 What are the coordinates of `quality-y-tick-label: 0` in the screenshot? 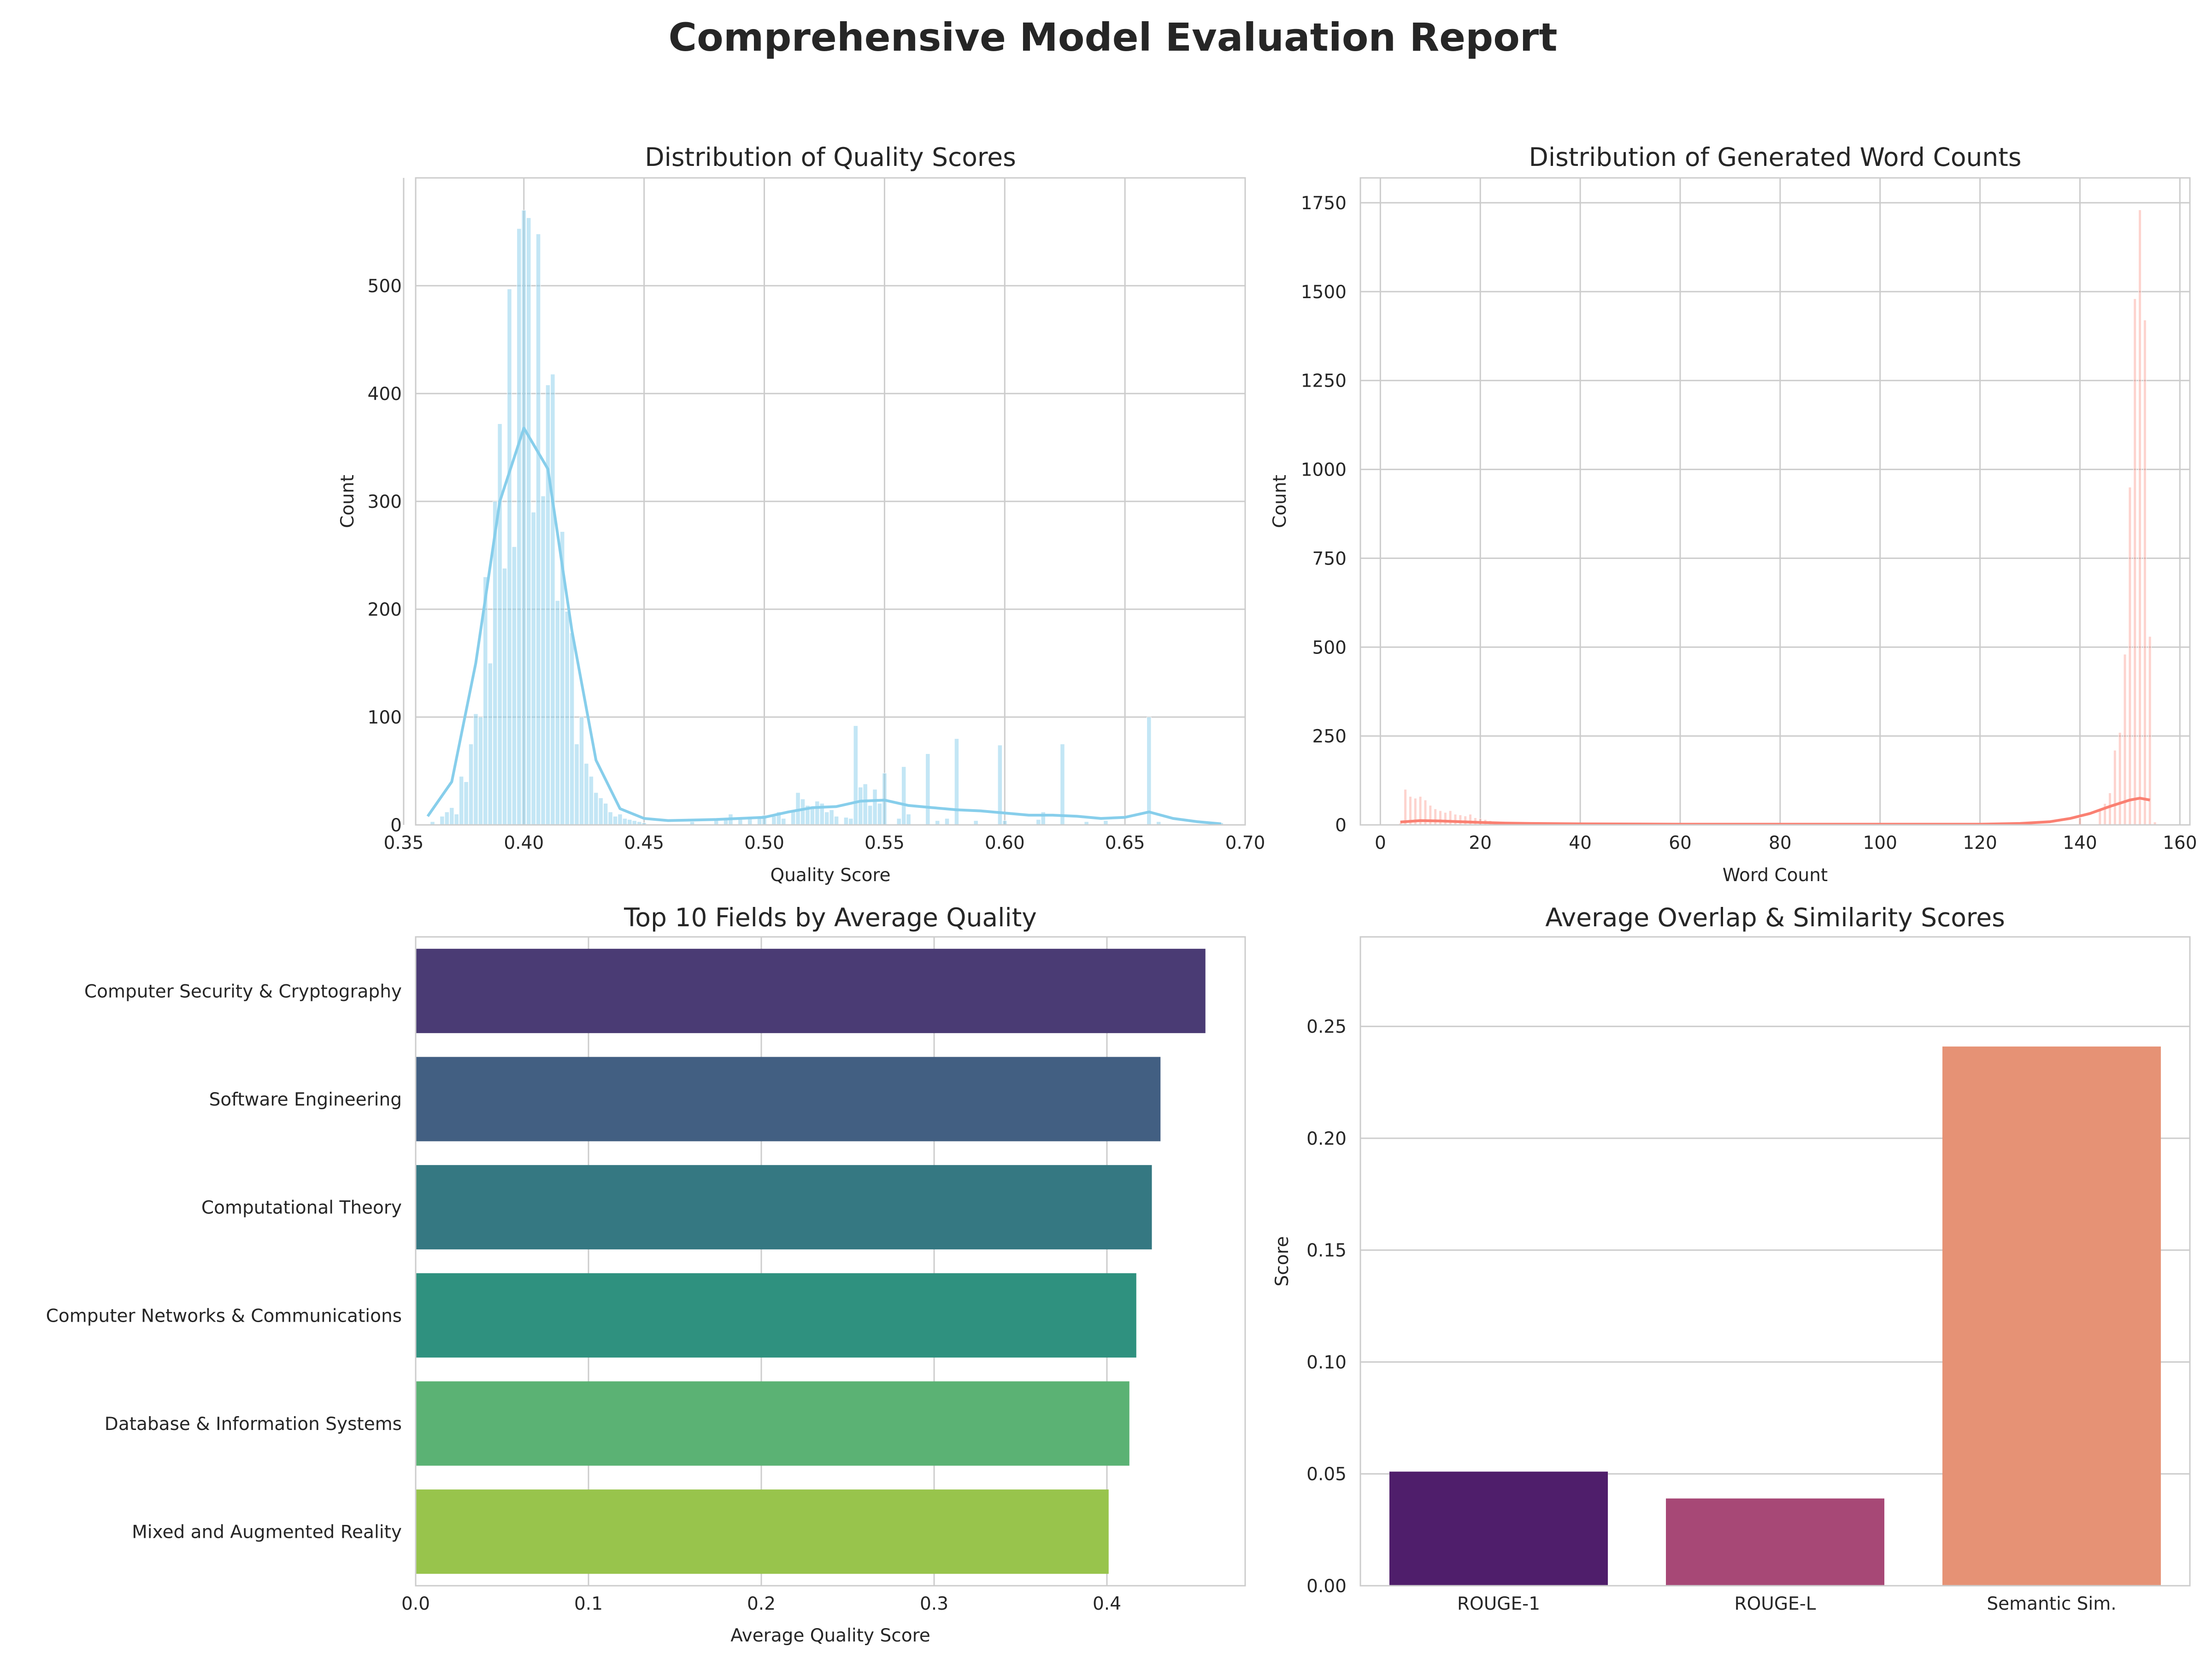 It's located at (396, 825).